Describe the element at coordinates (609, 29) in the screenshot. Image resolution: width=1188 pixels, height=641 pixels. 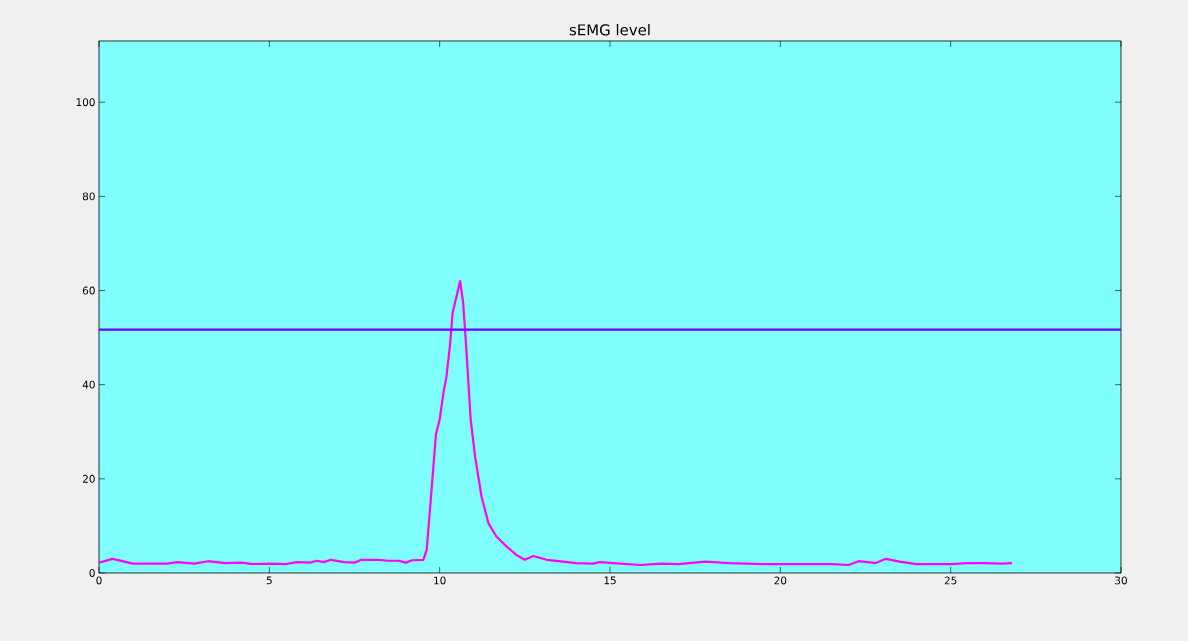
I see `chart-title: sEMG level` at that location.